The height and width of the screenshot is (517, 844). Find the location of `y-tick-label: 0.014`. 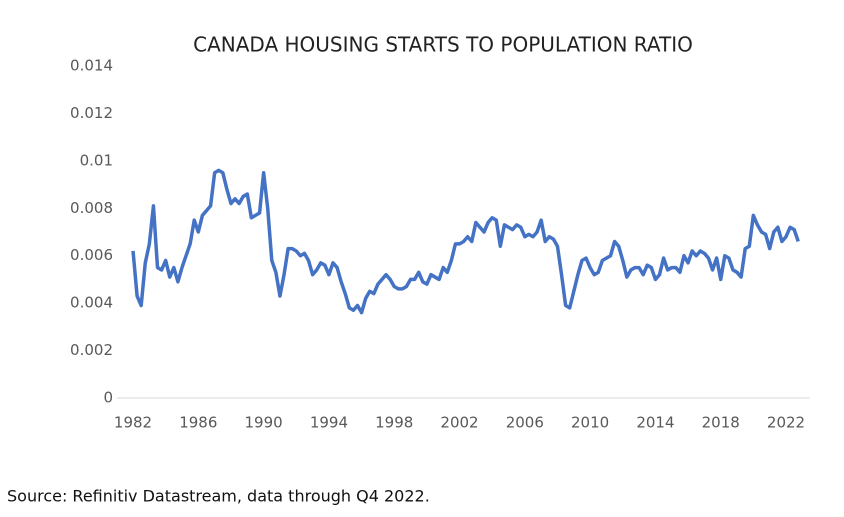

y-tick-label: 0.014 is located at coordinates (91, 66).